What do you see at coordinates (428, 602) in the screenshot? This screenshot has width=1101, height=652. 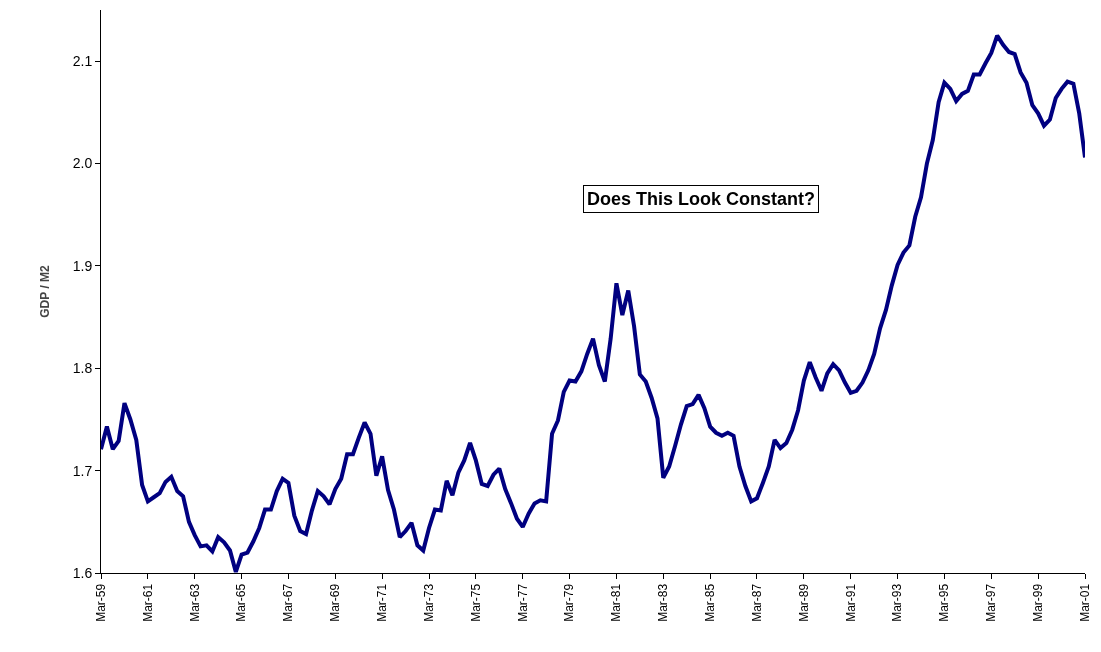 I see `x-tick-label: Mar-73` at bounding box center [428, 602].